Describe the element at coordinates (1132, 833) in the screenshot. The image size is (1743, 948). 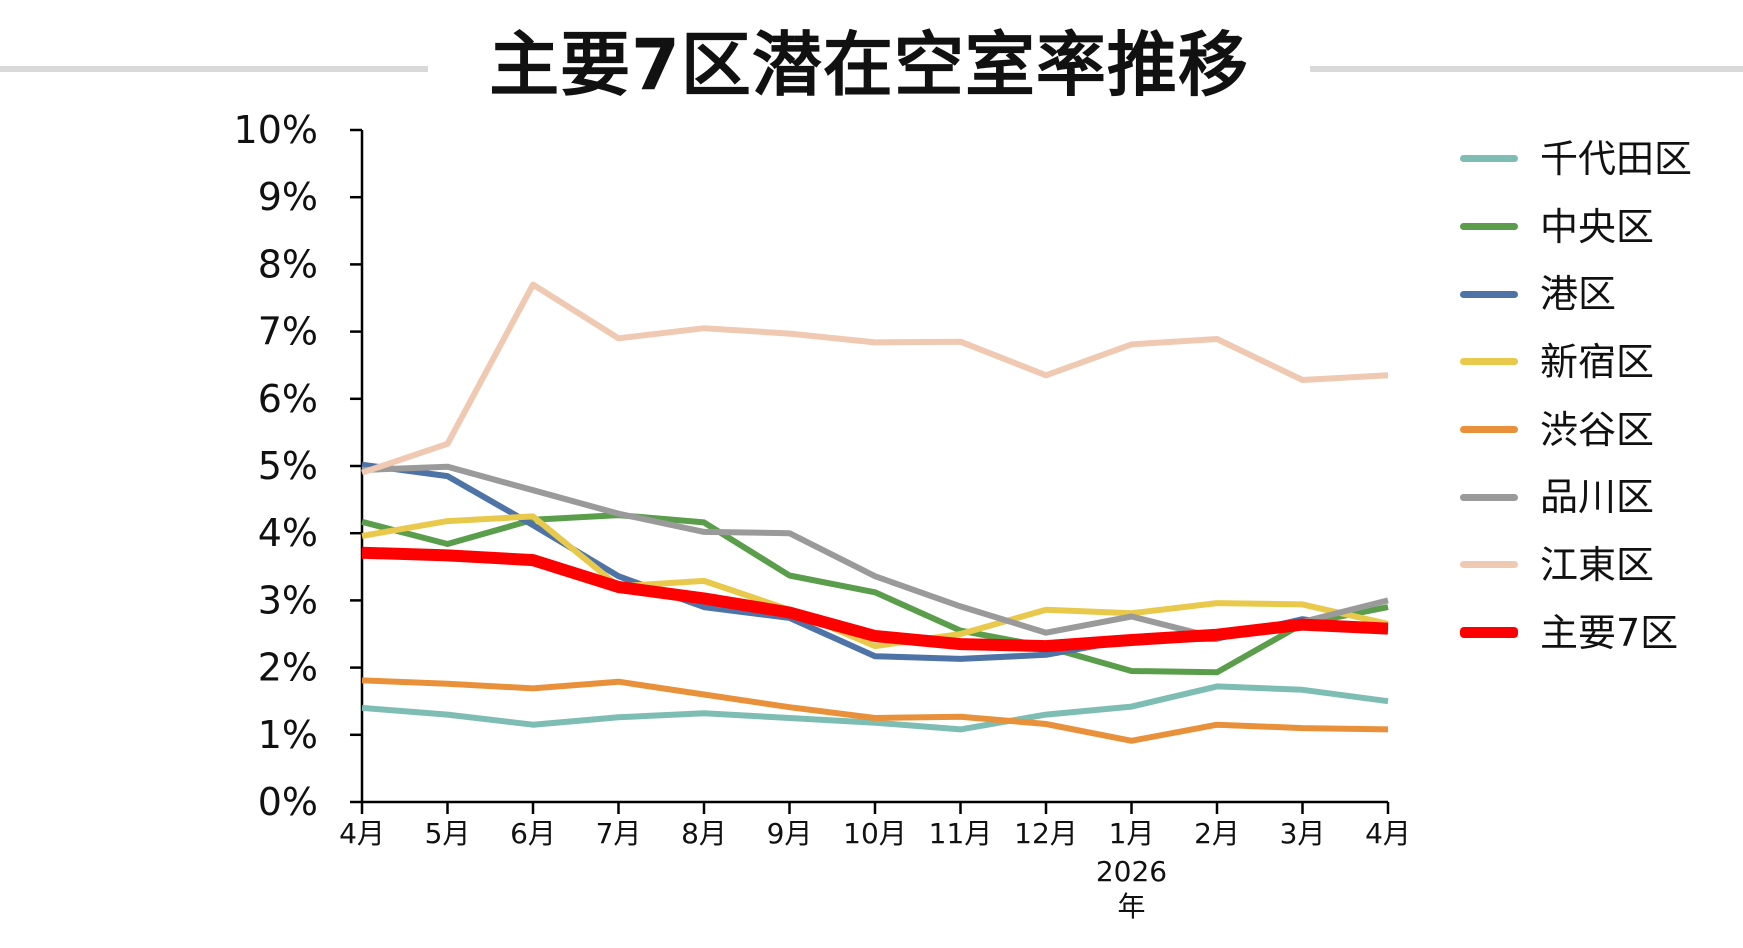
I see `x-tick-label: 1月` at that location.